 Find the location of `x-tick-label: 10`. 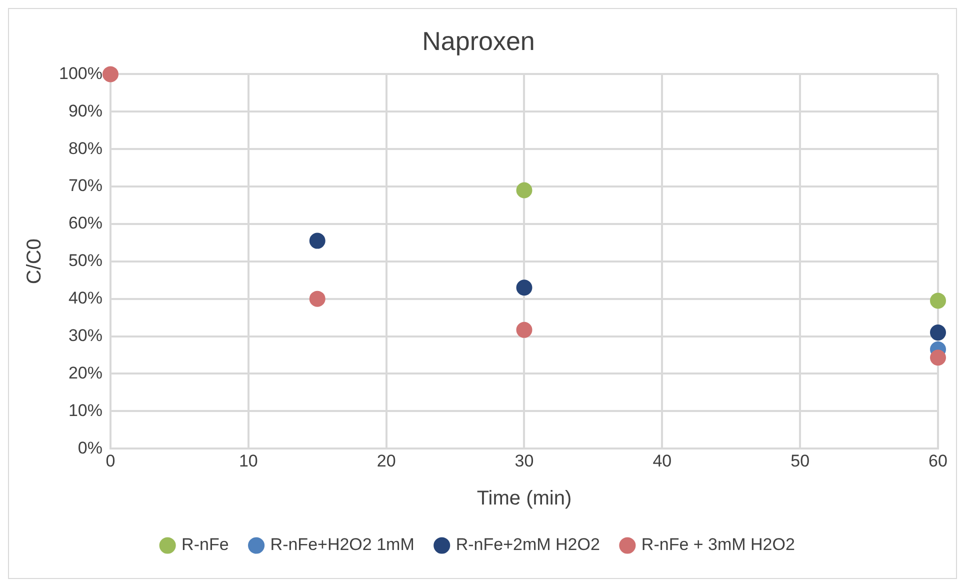

x-tick-label: 10 is located at coordinates (248, 460).